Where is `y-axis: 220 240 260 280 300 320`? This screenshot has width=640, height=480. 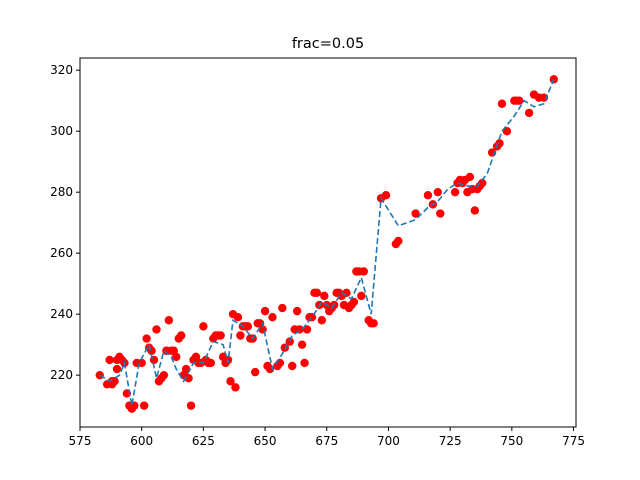 y-axis: 220 240 260 280 300 320 is located at coordinates (65, 222).